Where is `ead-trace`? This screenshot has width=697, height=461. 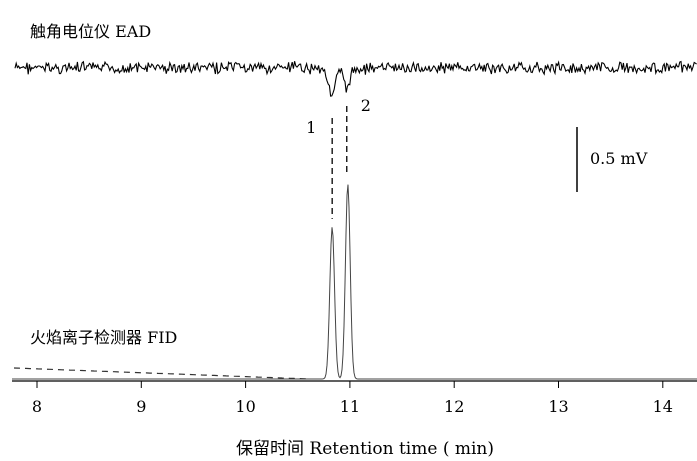
ead-trace is located at coordinates (355, 78).